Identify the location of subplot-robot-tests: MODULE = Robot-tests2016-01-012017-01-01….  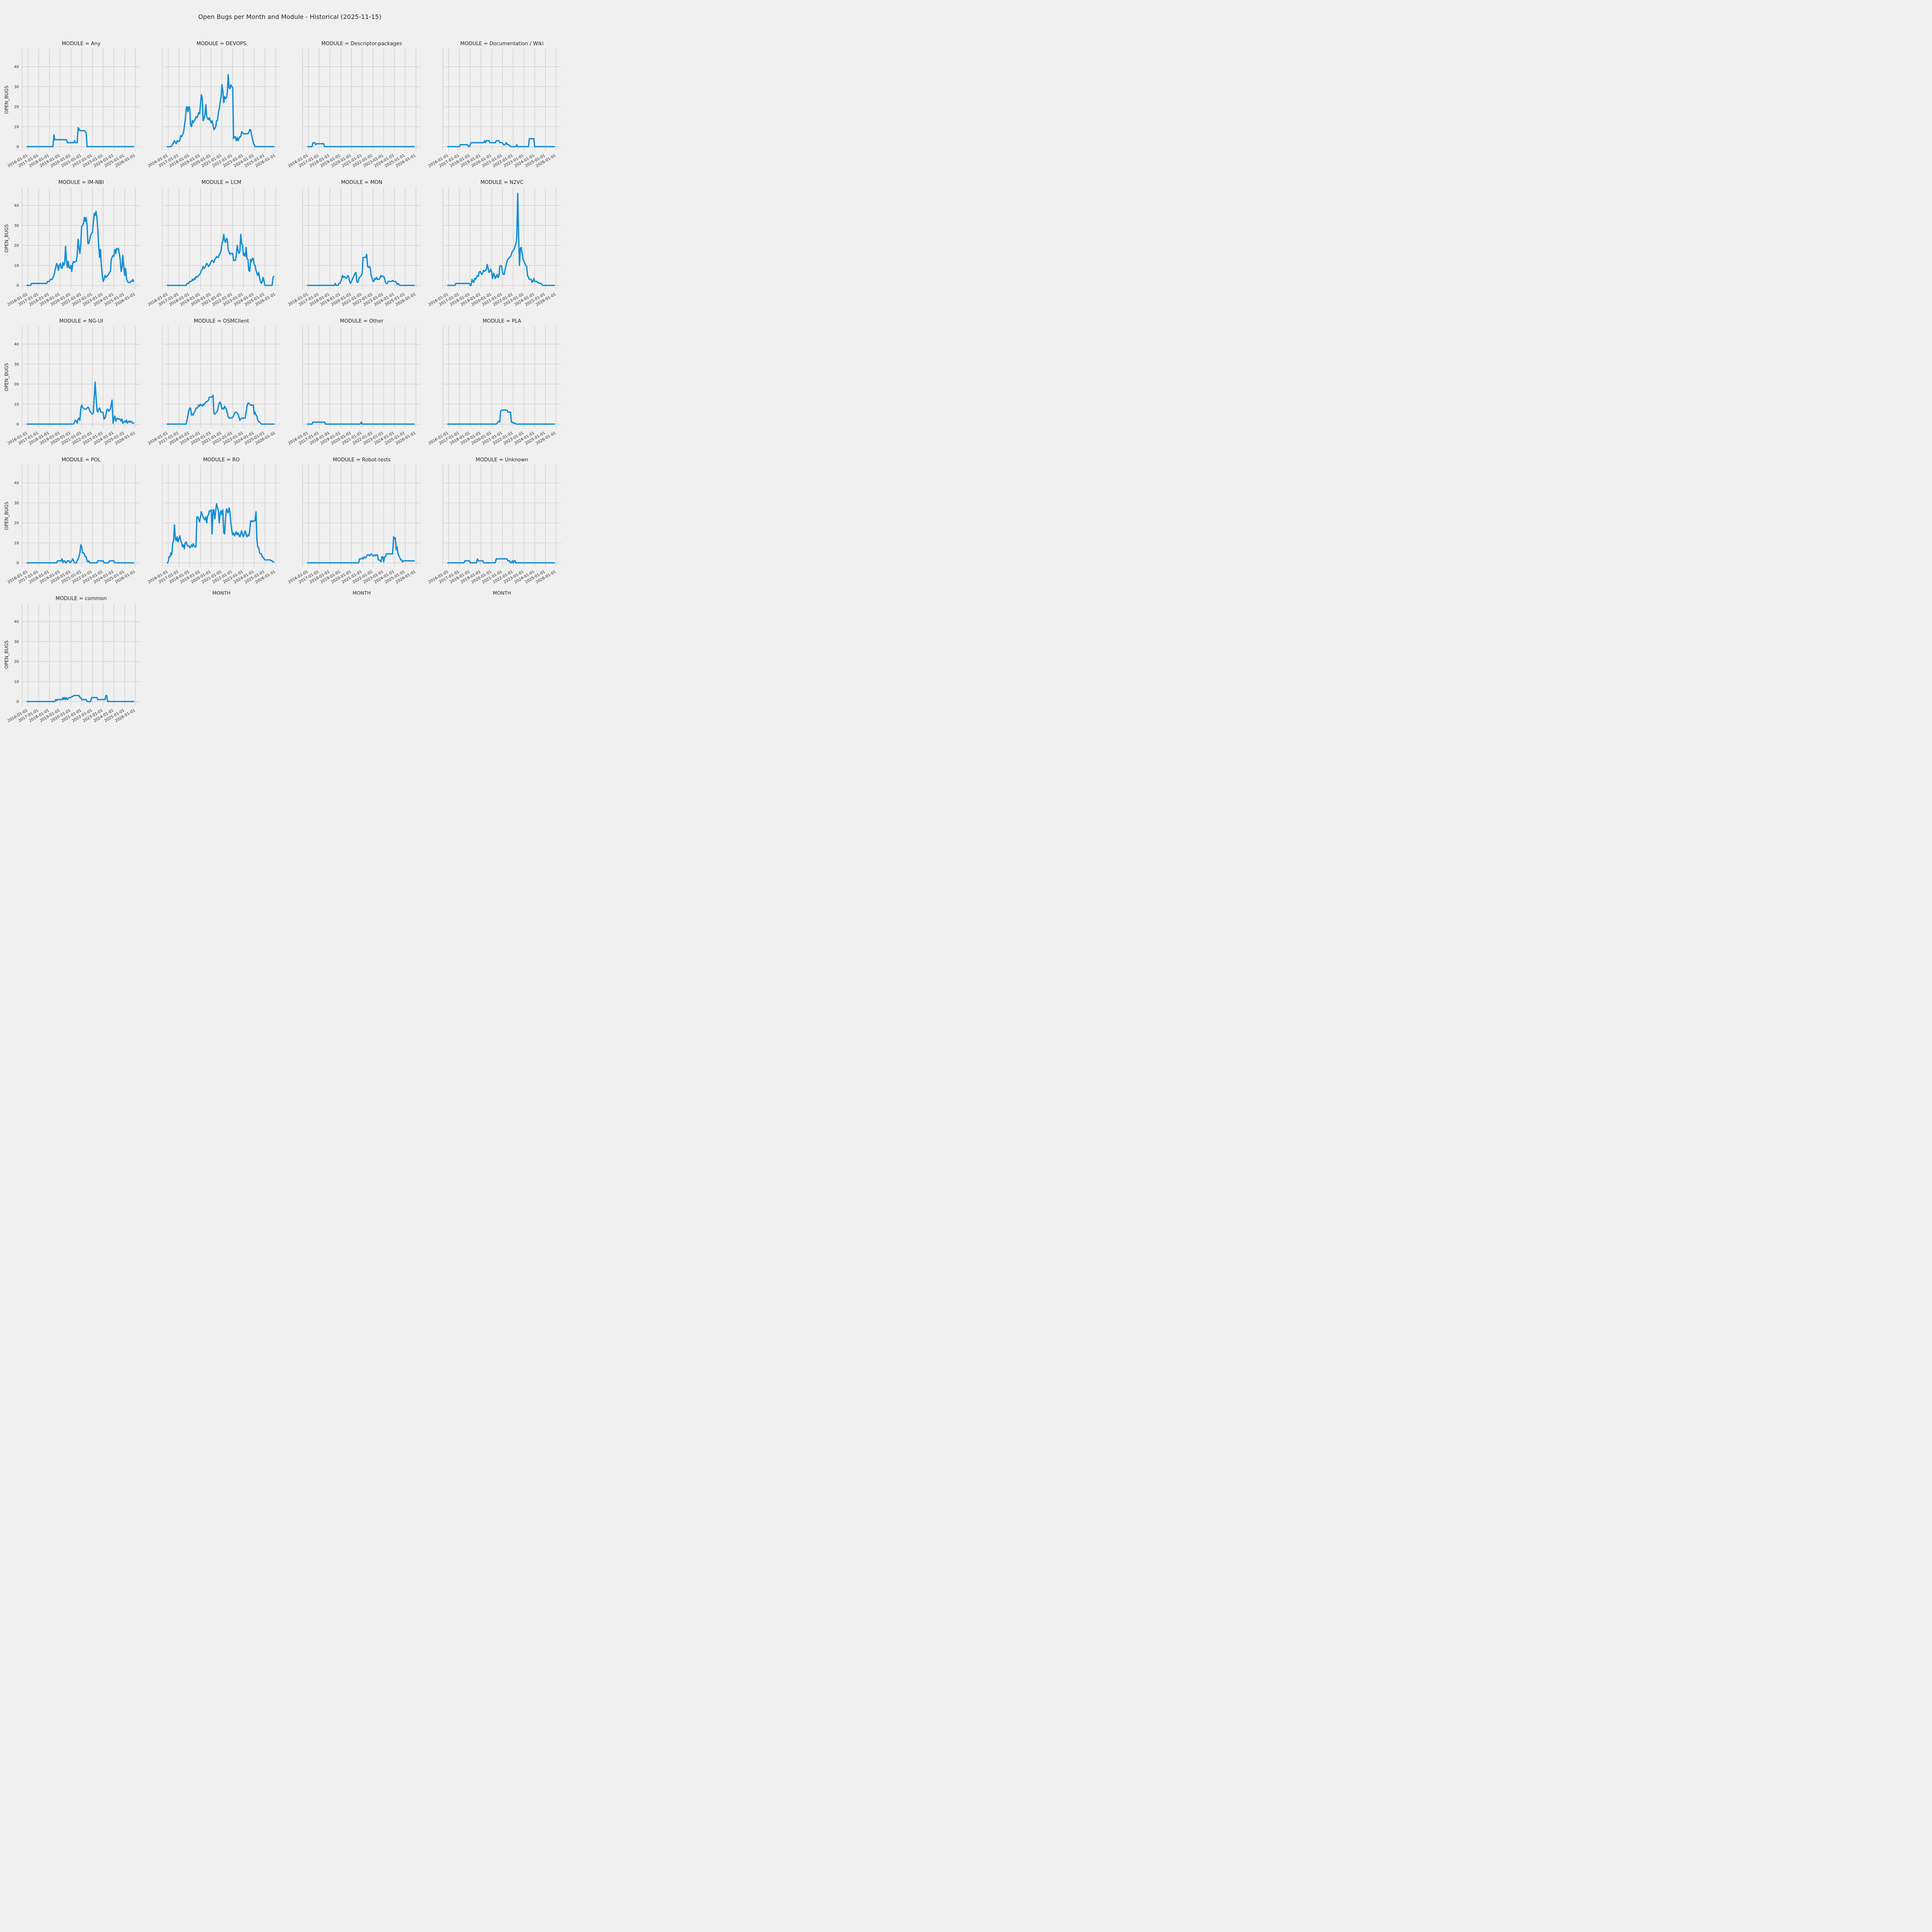
(354, 526).